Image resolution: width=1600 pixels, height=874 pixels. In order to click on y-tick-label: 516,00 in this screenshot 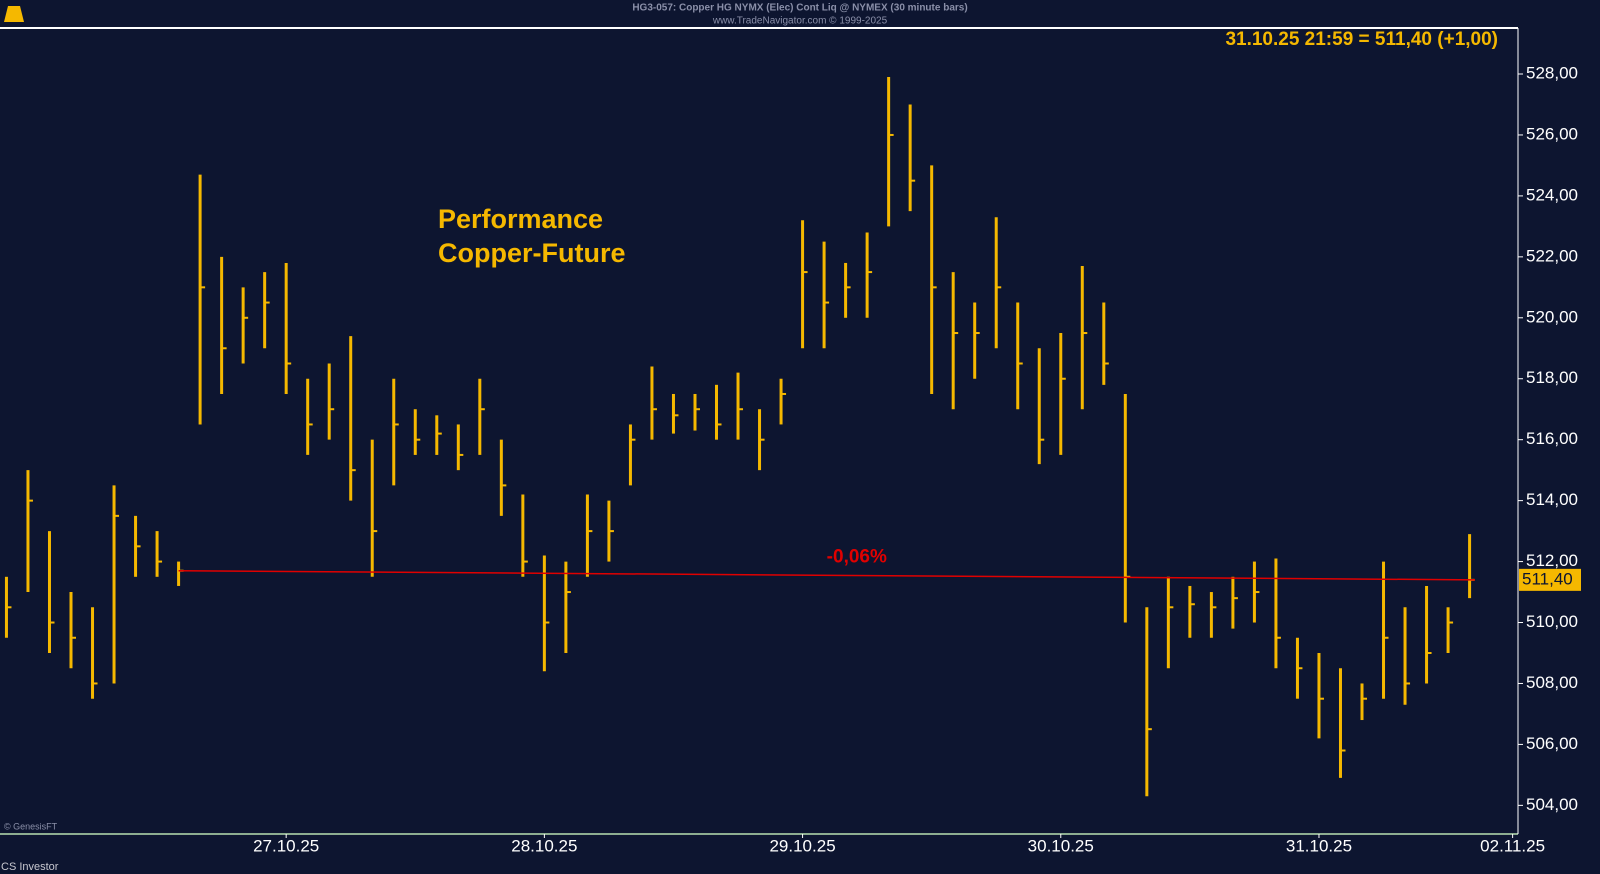, I will do `click(1552, 438)`.